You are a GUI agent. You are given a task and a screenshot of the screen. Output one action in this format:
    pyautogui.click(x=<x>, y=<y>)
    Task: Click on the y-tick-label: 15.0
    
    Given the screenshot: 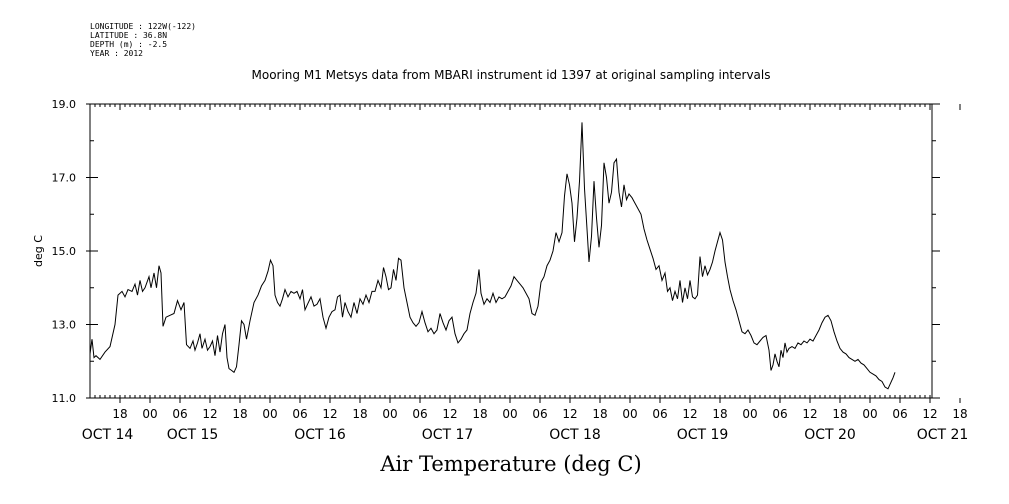 What is the action you would take?
    pyautogui.click(x=64, y=251)
    